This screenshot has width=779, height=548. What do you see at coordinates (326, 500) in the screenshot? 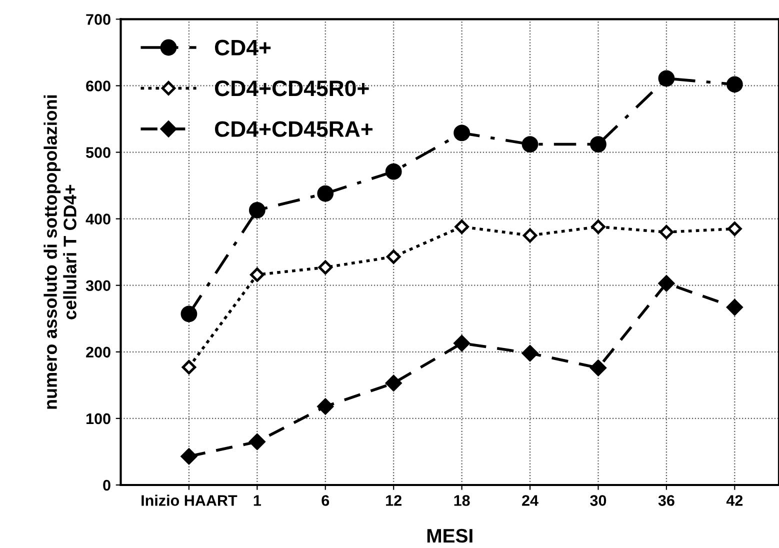
I see `x-tick-label: 6` at bounding box center [326, 500].